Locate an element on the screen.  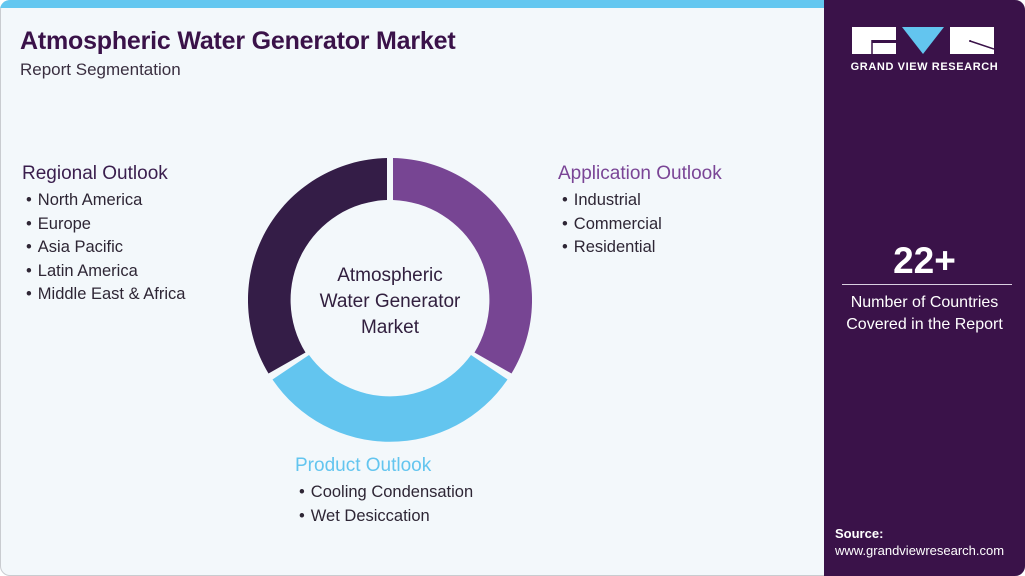
donut-segment-regional is located at coordinates (317, 266).